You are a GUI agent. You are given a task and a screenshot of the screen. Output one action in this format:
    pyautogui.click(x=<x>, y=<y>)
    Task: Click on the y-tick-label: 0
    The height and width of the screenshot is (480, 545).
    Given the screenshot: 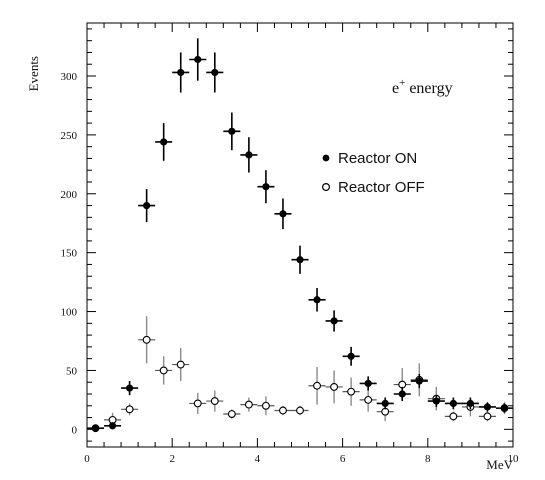 What is the action you would take?
    pyautogui.click(x=75, y=430)
    